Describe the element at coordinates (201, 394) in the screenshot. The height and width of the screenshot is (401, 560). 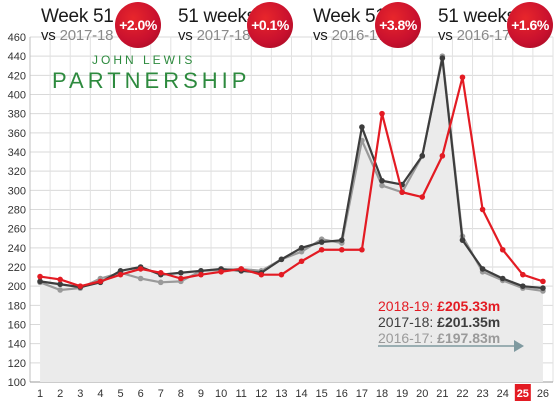
I see `x-tick-label: 9` at that location.